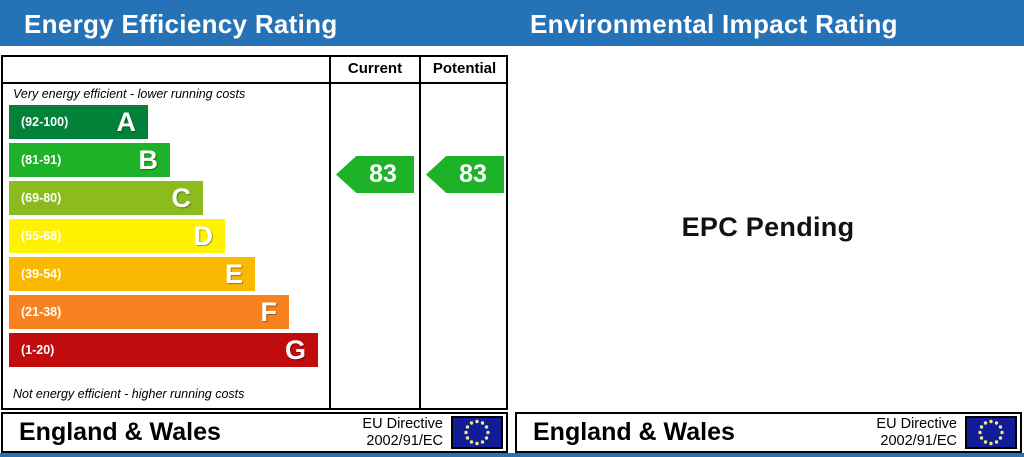 This screenshot has width=1024, height=457. What do you see at coordinates (465, 174) in the screenshot?
I see `potential-rating-arrow: 83` at bounding box center [465, 174].